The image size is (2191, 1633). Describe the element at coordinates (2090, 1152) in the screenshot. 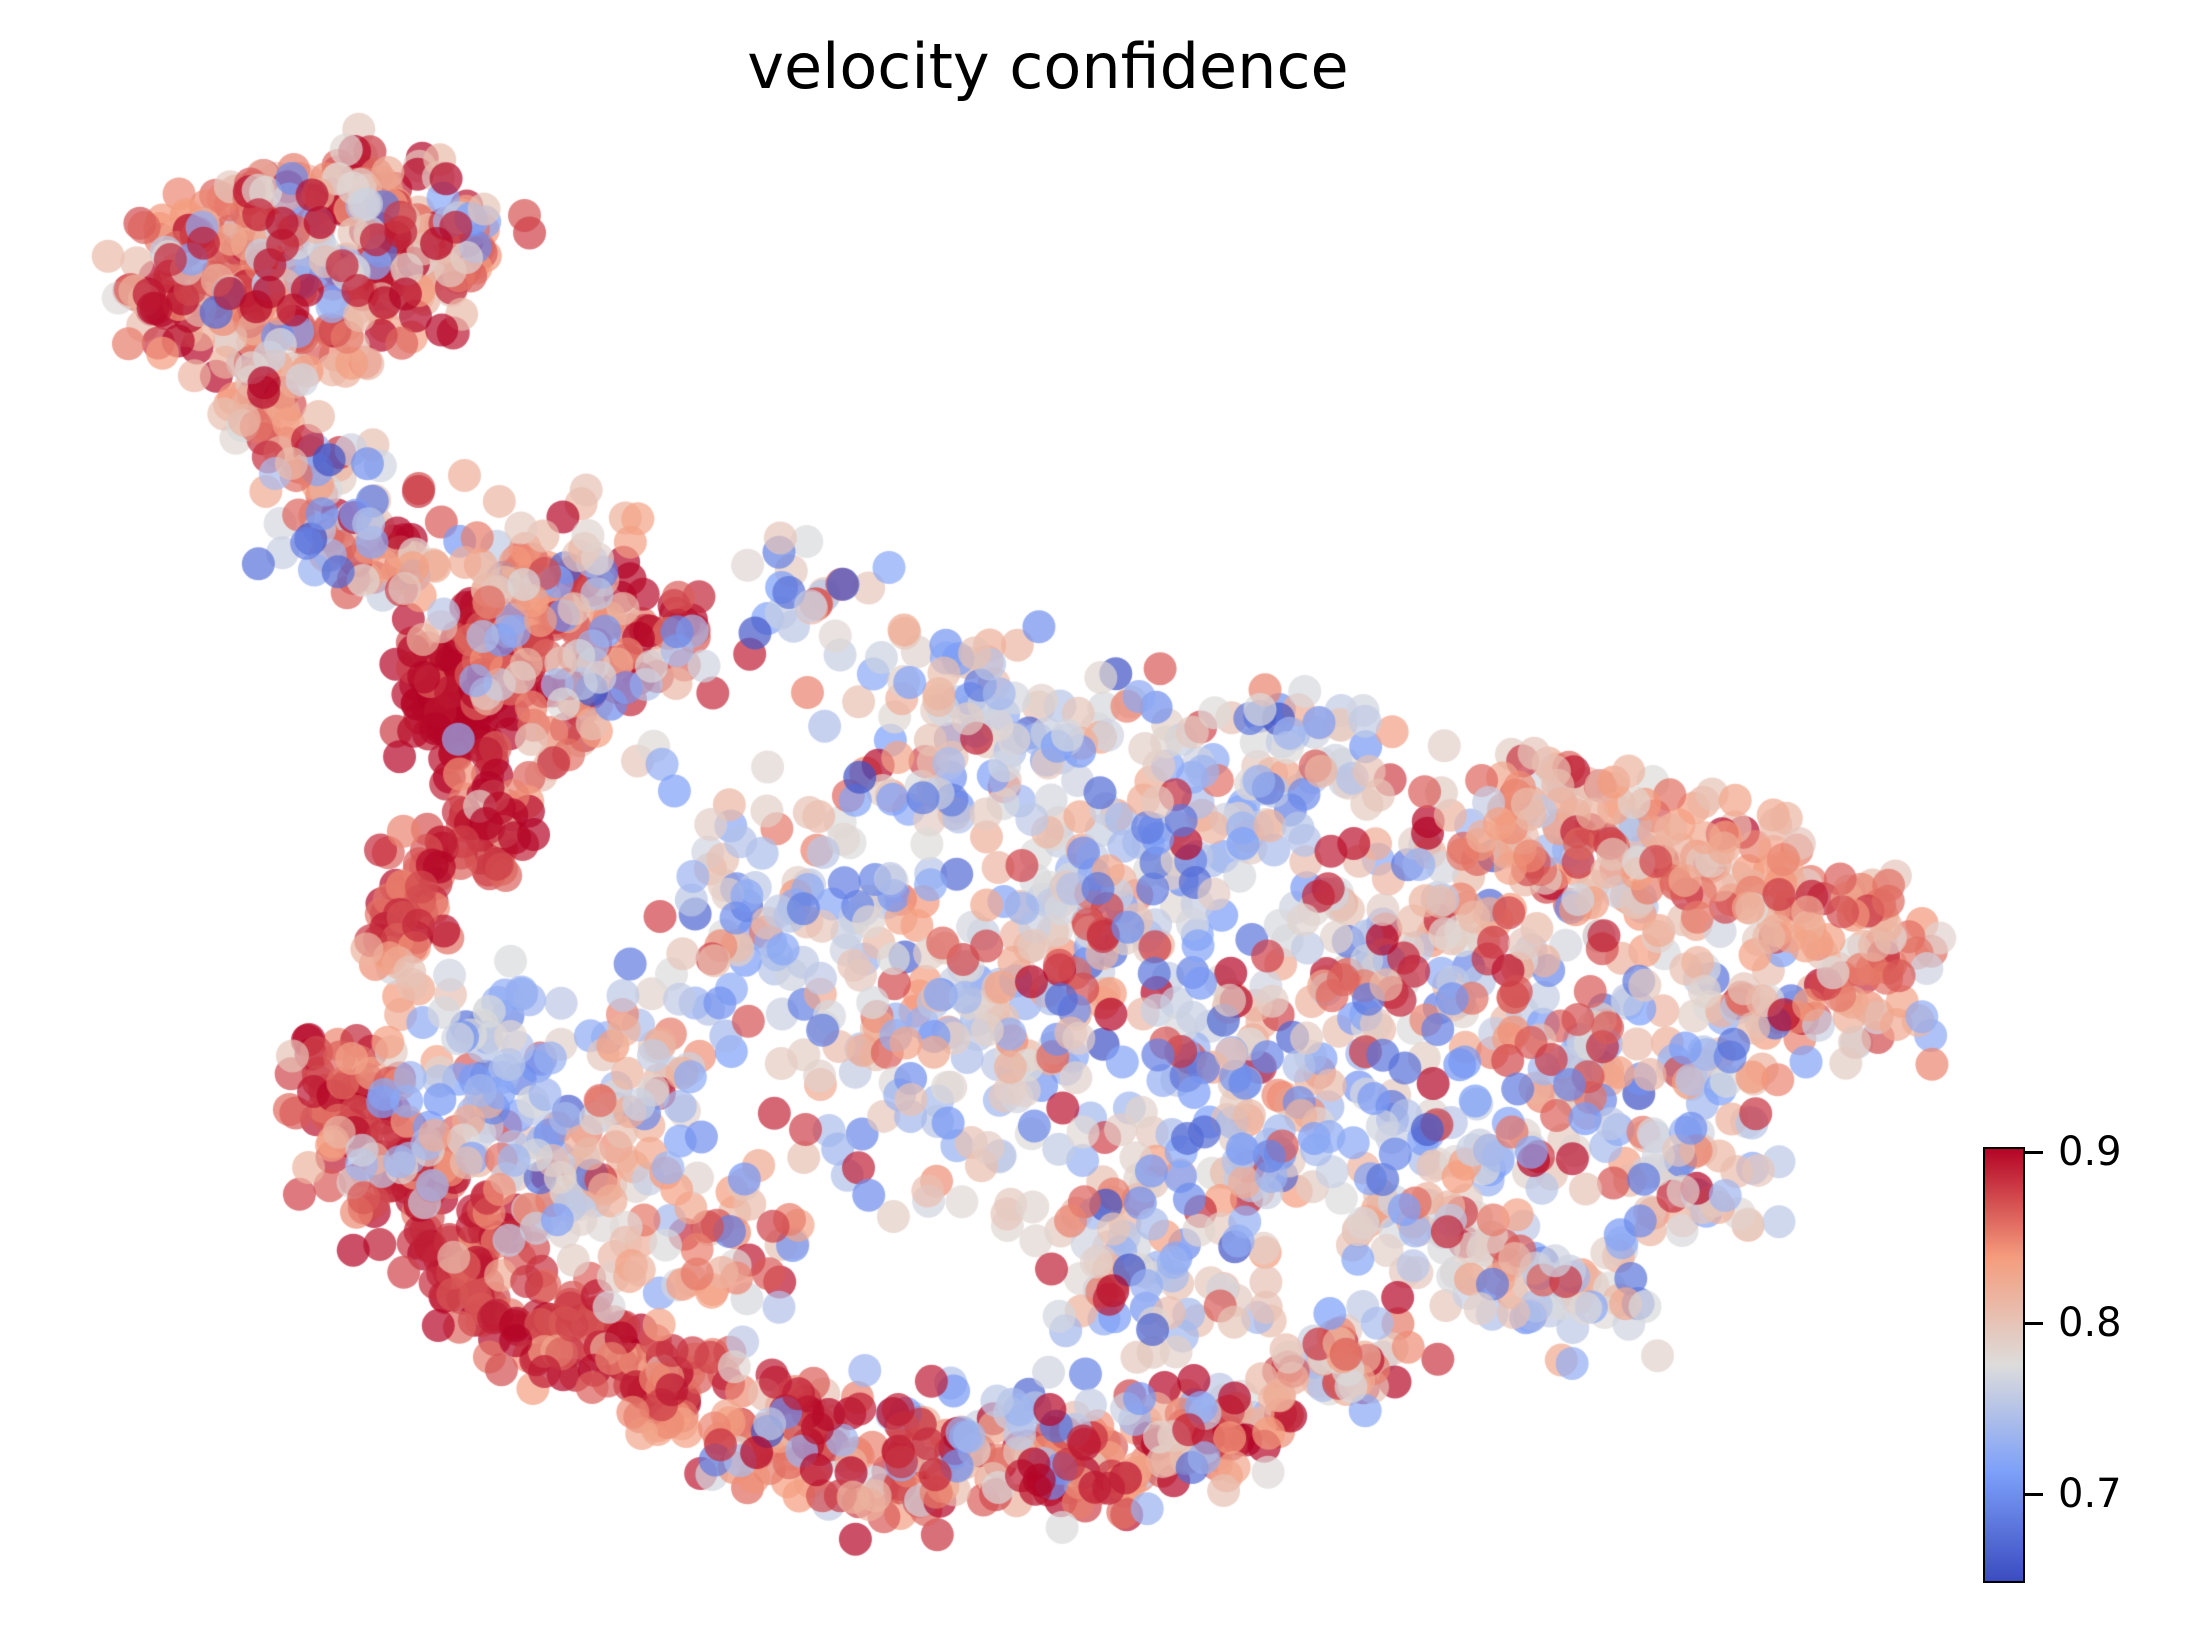

I see `colorbar-tick-label-0.9: 0.9` at that location.